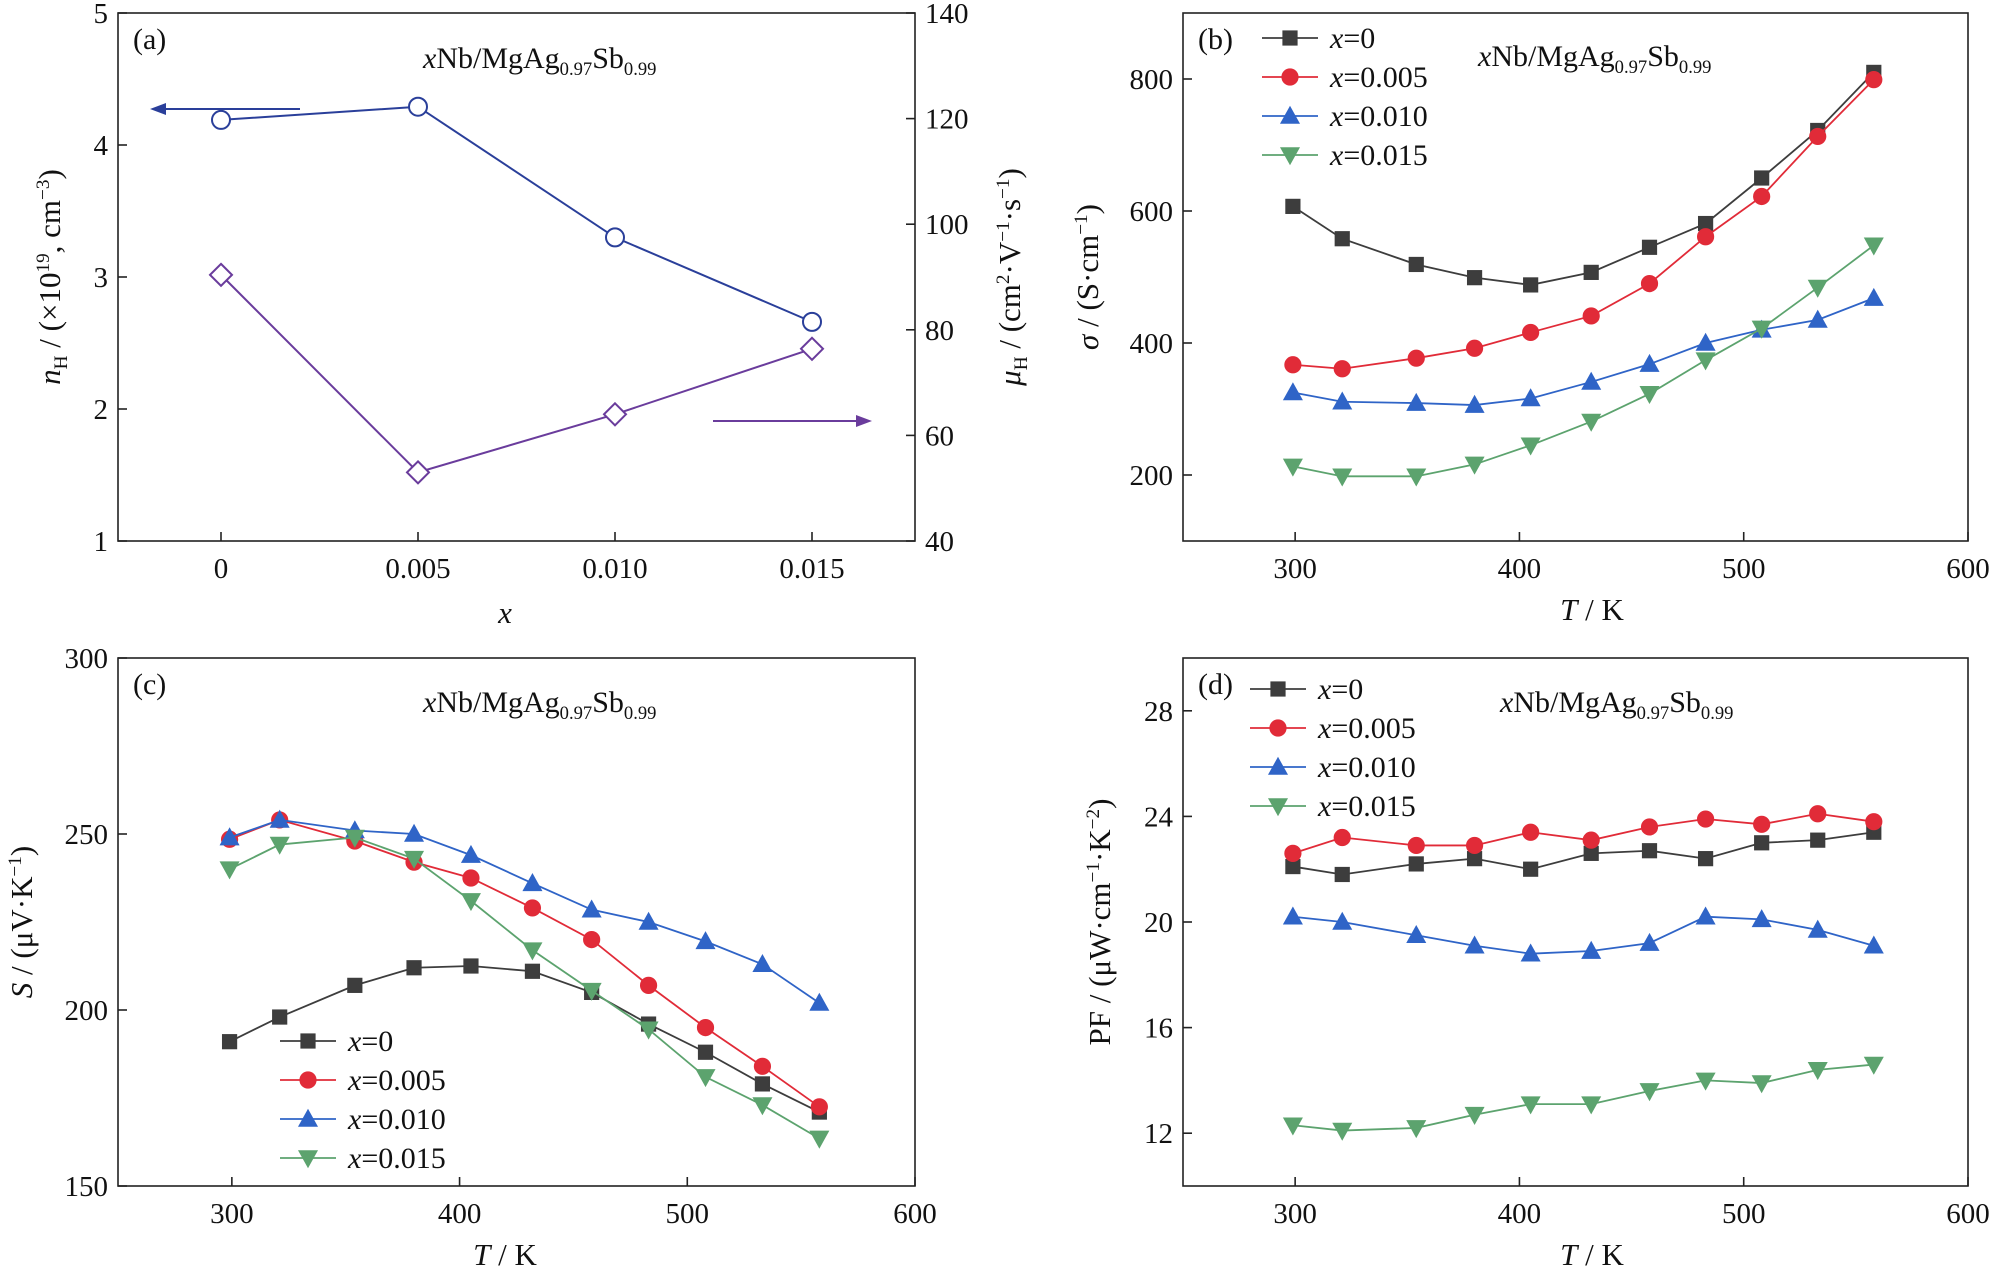  What do you see at coordinates (1012, 277) in the screenshot?
I see `y-axis-label-right-a: μH / (cm2·V−1·s−1)` at bounding box center [1012, 277].